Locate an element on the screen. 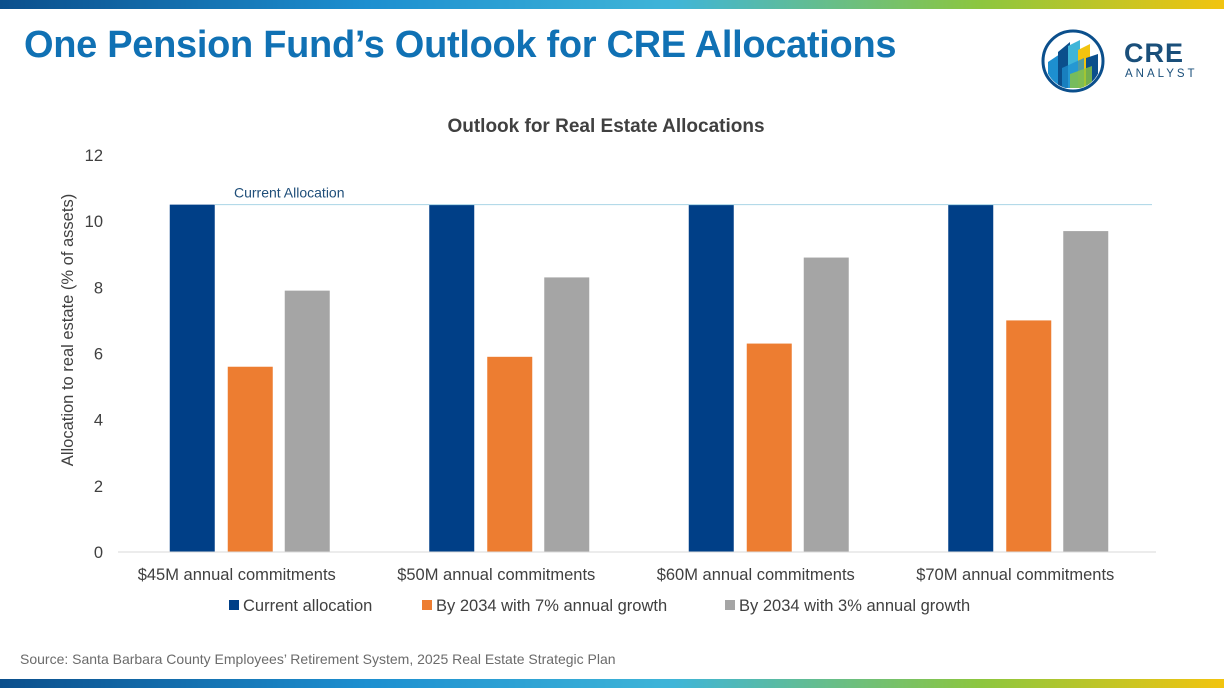 Image resolution: width=1224 pixels, height=688 pixels. cre-analyst-logo: CRE ANALYST is located at coordinates (1125, 61).